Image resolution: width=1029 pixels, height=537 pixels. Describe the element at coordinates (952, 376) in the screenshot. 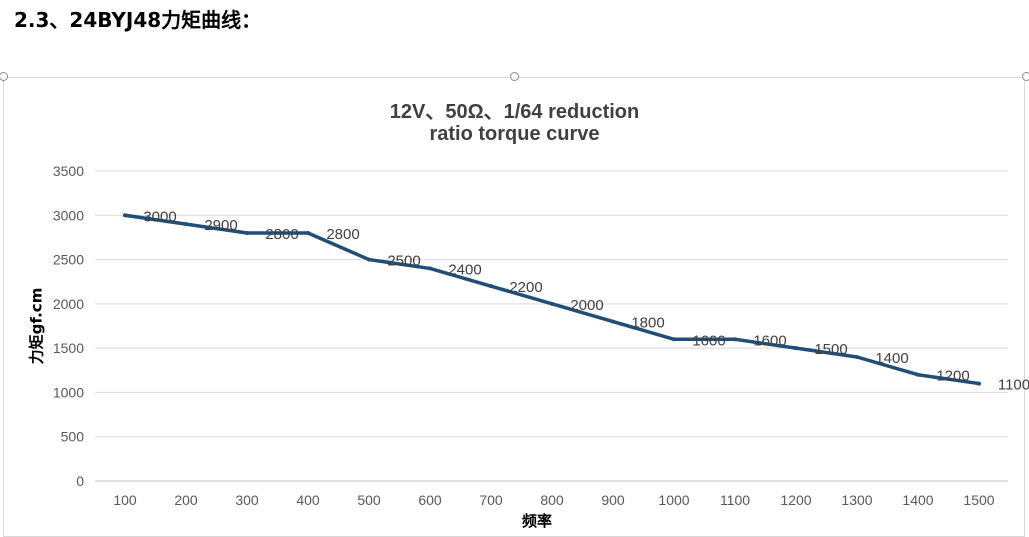

I see `data-label: 1200` at that location.